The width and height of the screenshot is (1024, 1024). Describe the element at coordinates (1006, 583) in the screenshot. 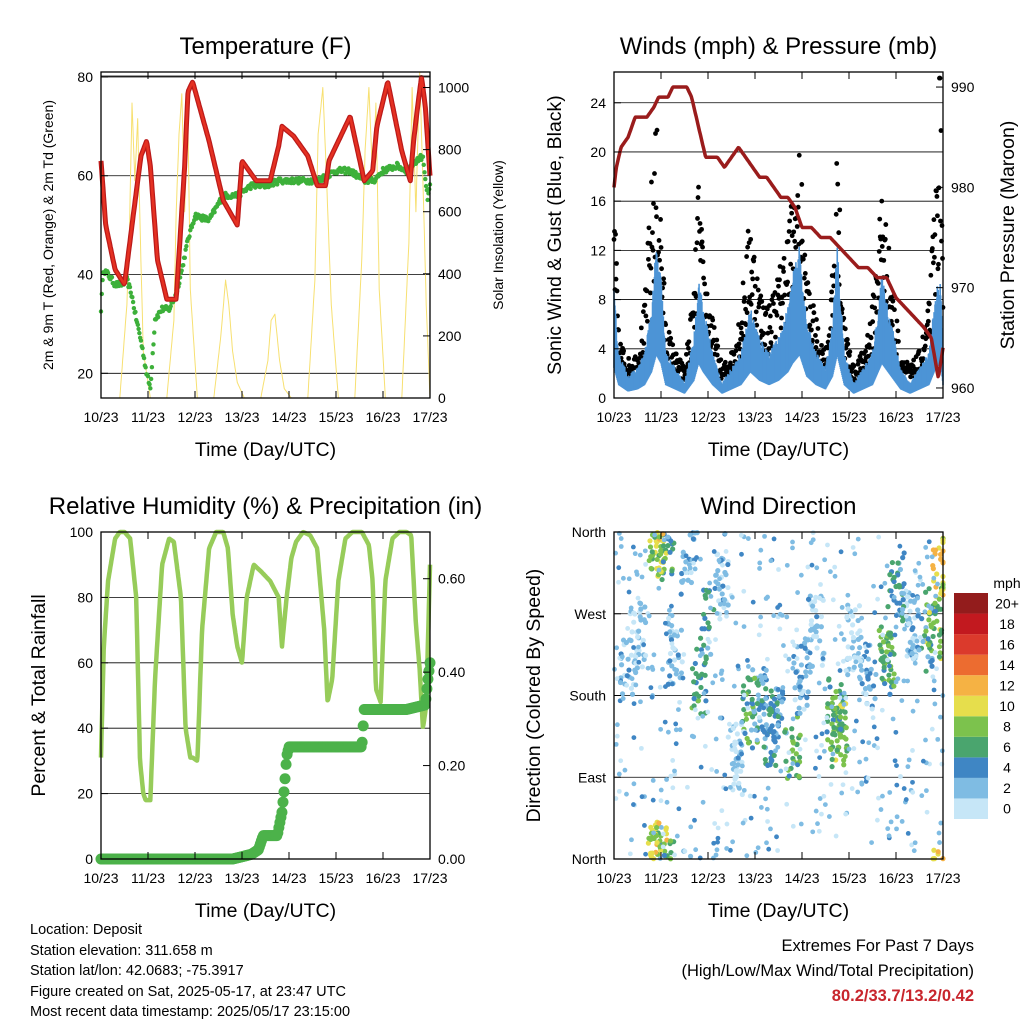

I see `colorbar-title: mph` at that location.